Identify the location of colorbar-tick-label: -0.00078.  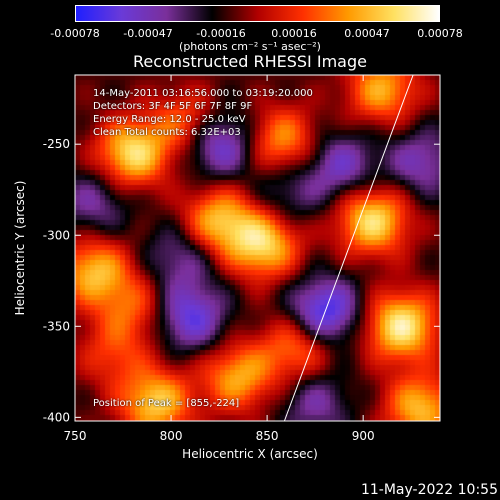
(75, 33).